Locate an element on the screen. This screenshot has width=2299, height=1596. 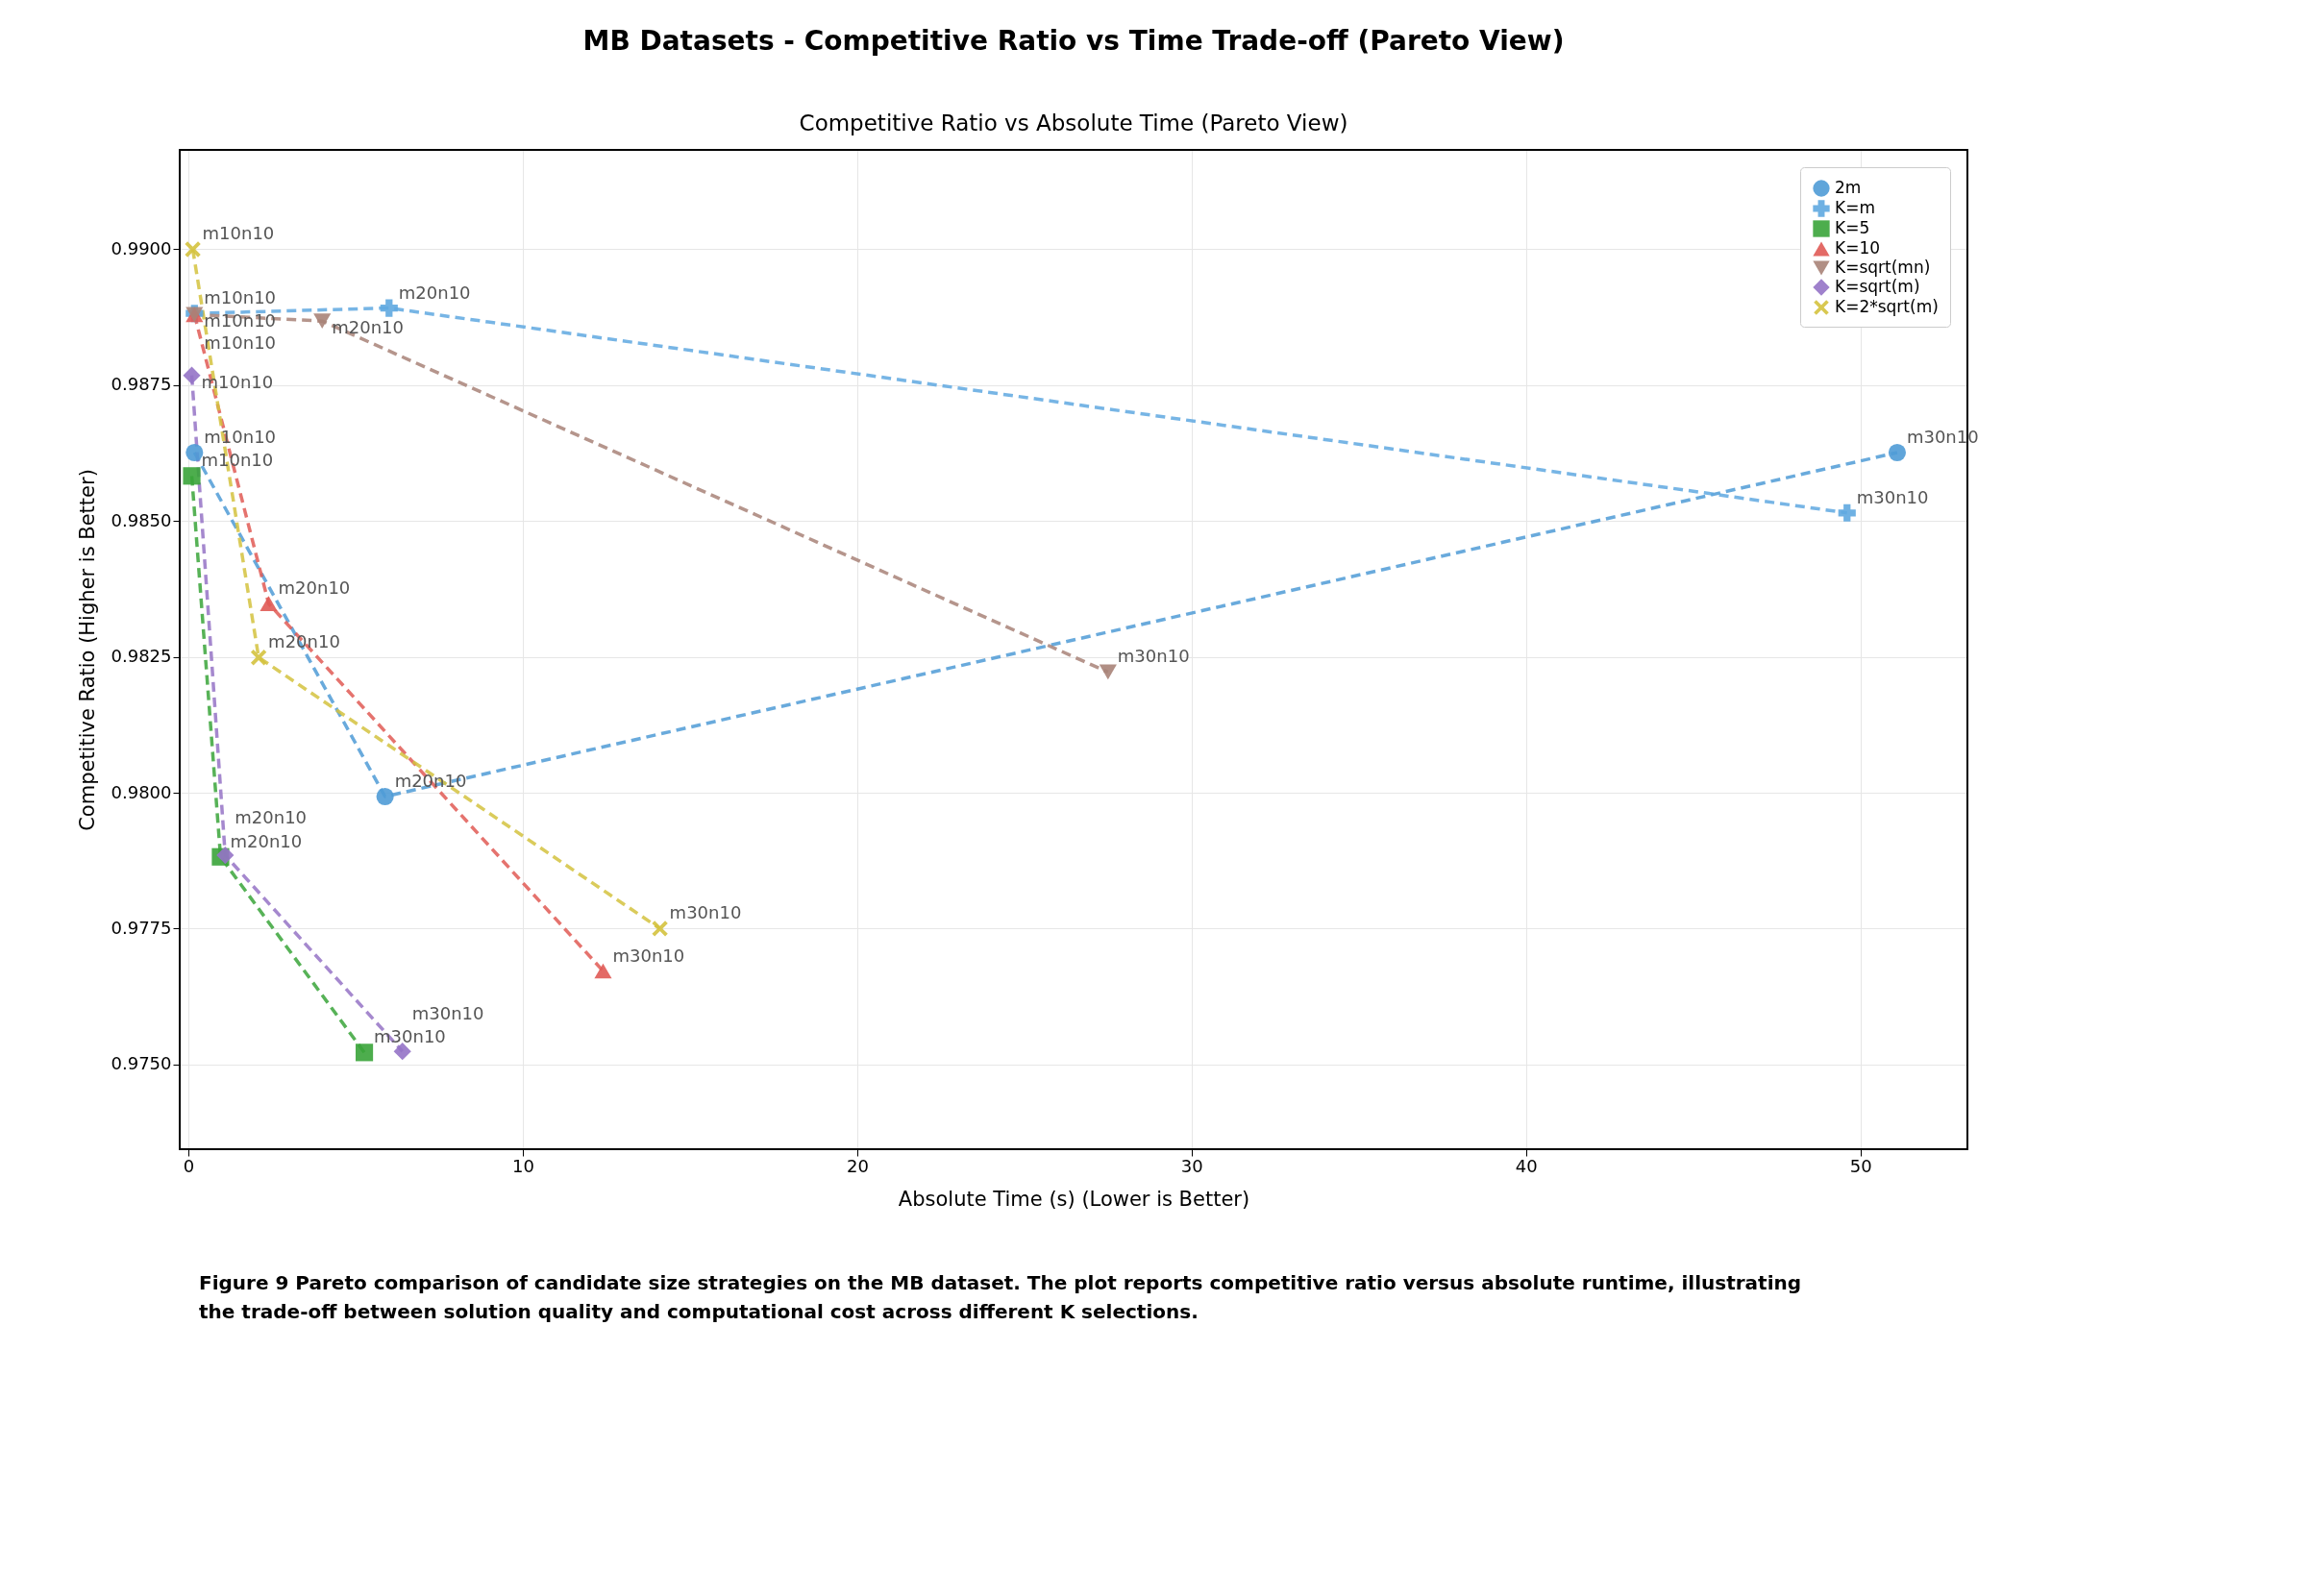
x-tick-label: 10 is located at coordinates (523, 1165).